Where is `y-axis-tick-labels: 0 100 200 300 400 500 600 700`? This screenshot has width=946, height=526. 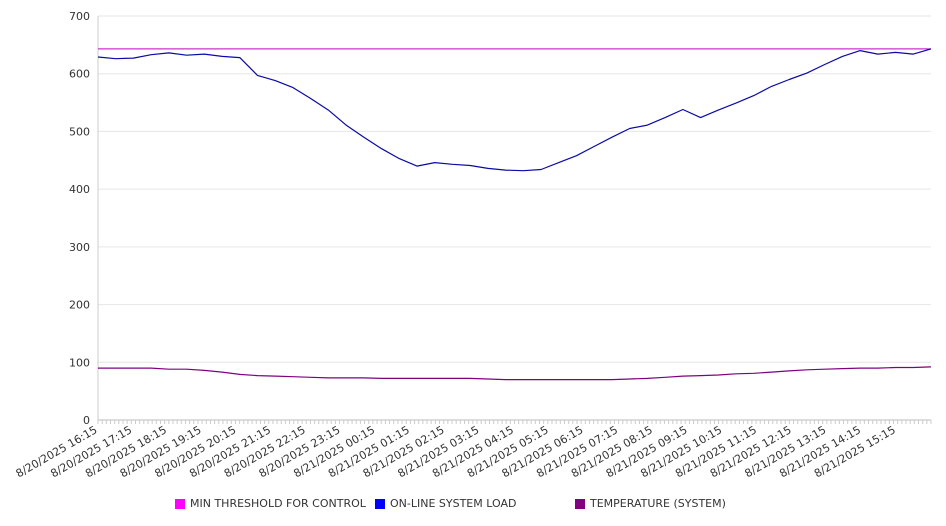 y-axis-tick-labels: 0 100 200 300 400 500 600 700 is located at coordinates (79, 218).